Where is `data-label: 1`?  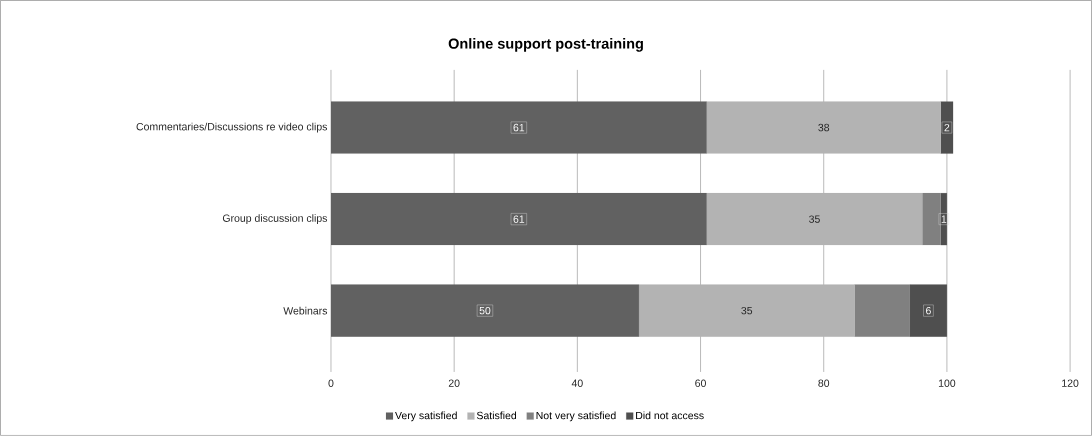
data-label: 1 is located at coordinates (944, 219).